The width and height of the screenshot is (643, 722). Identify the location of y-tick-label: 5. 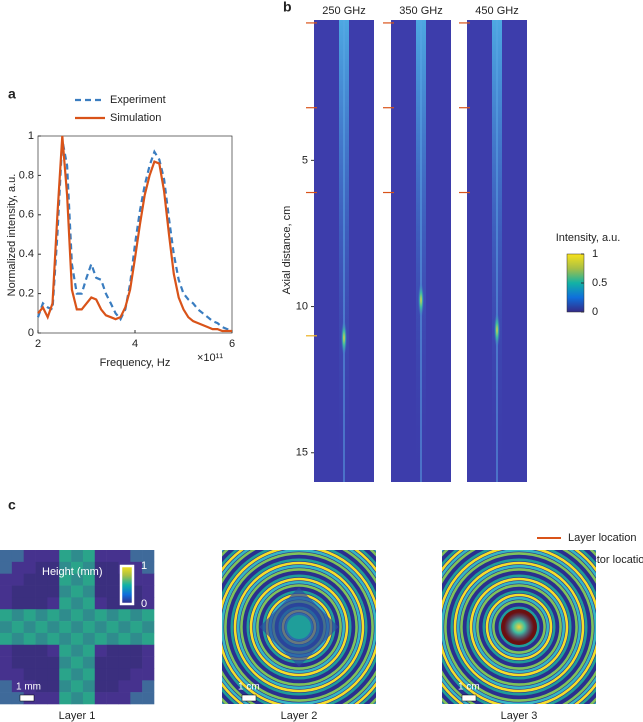
(305, 160).